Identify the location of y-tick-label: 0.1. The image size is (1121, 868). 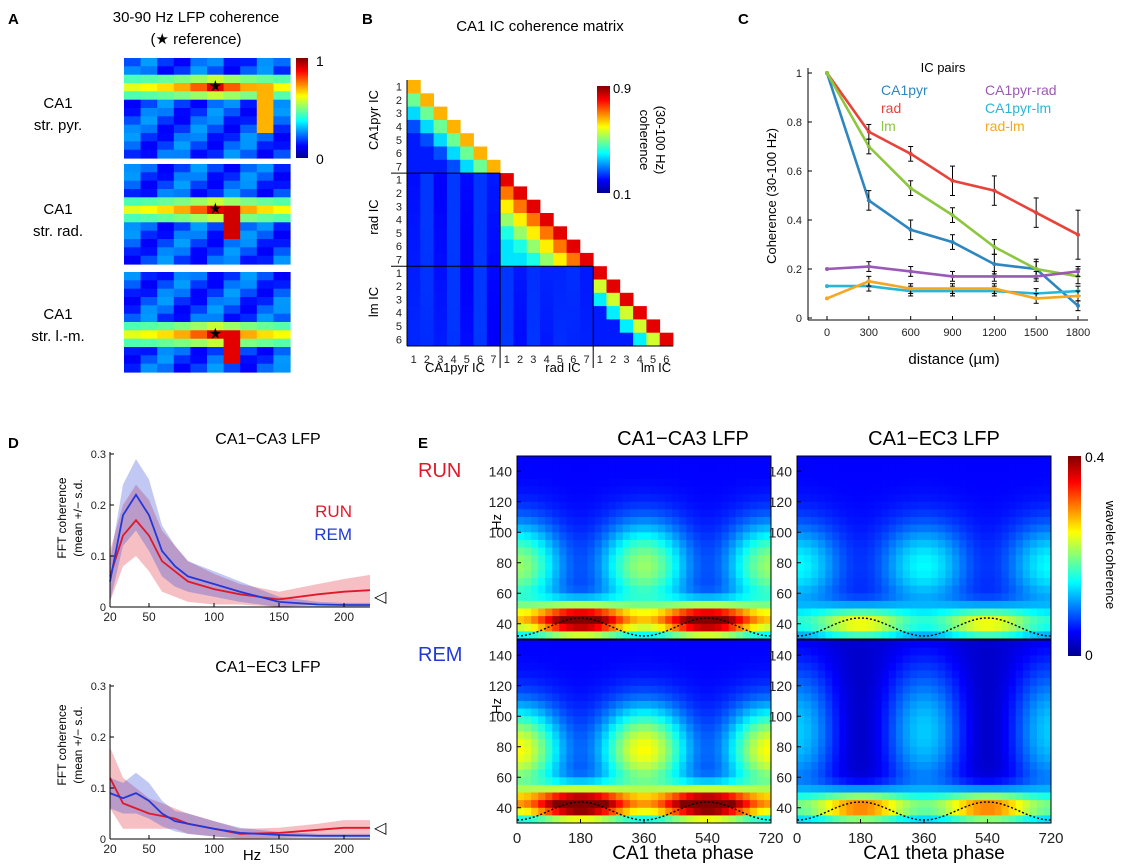
(98, 557).